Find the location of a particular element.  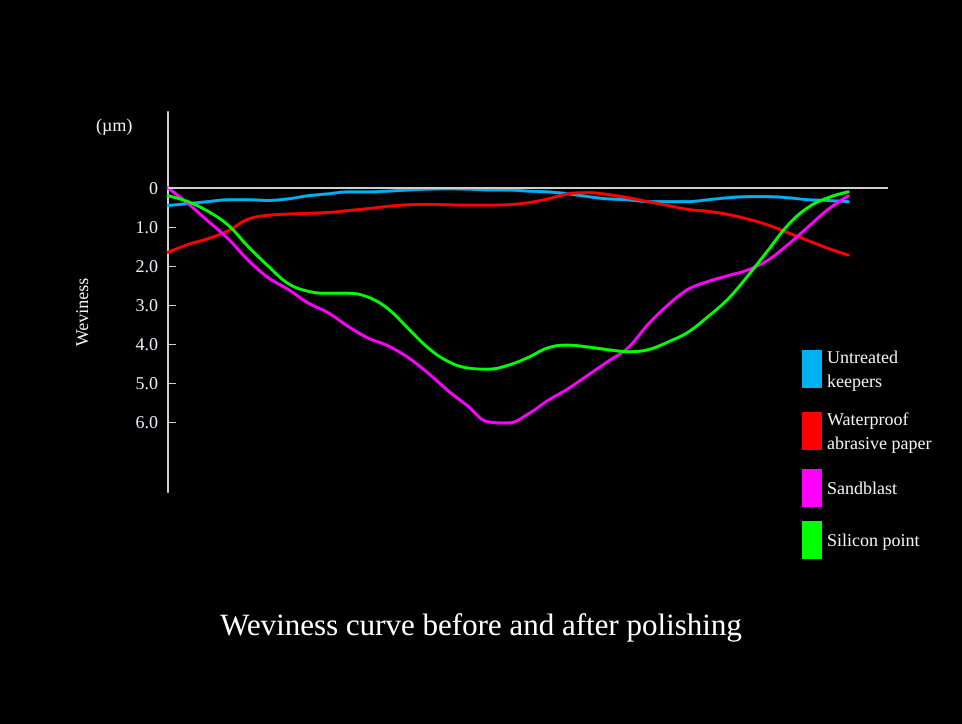

legend-label: Waterproof abrasive paper is located at coordinates (879, 431).